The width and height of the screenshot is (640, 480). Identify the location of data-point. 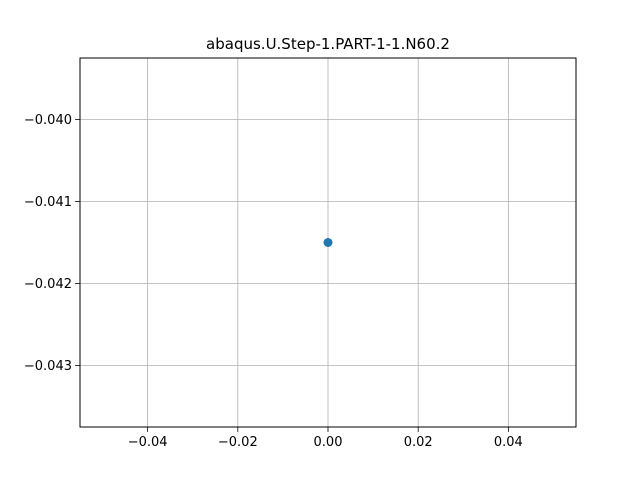
(328, 242).